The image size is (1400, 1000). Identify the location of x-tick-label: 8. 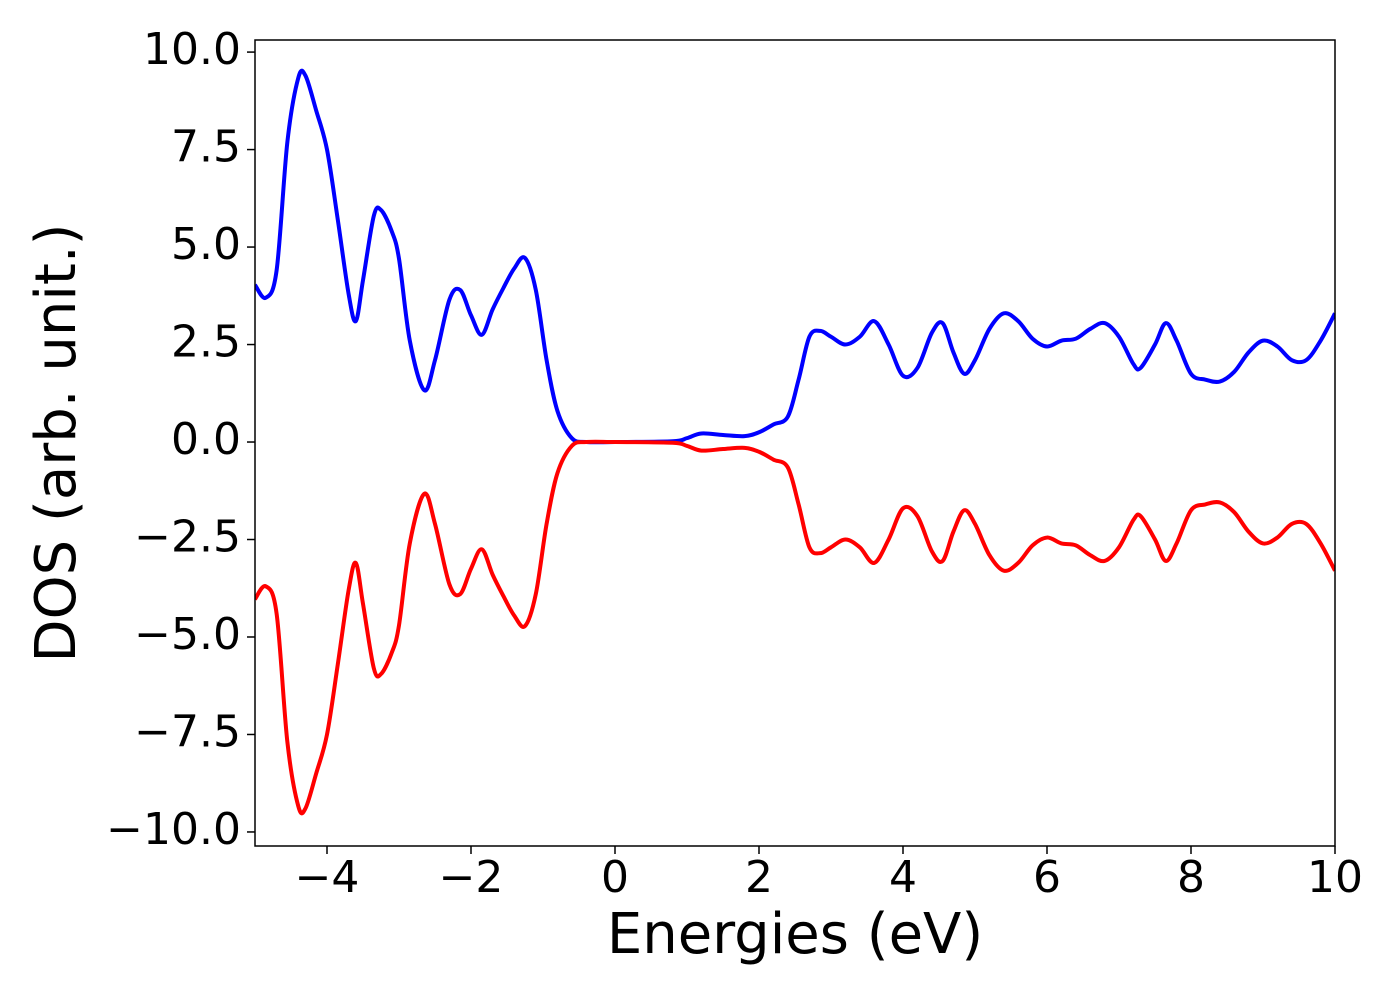
(1191, 877).